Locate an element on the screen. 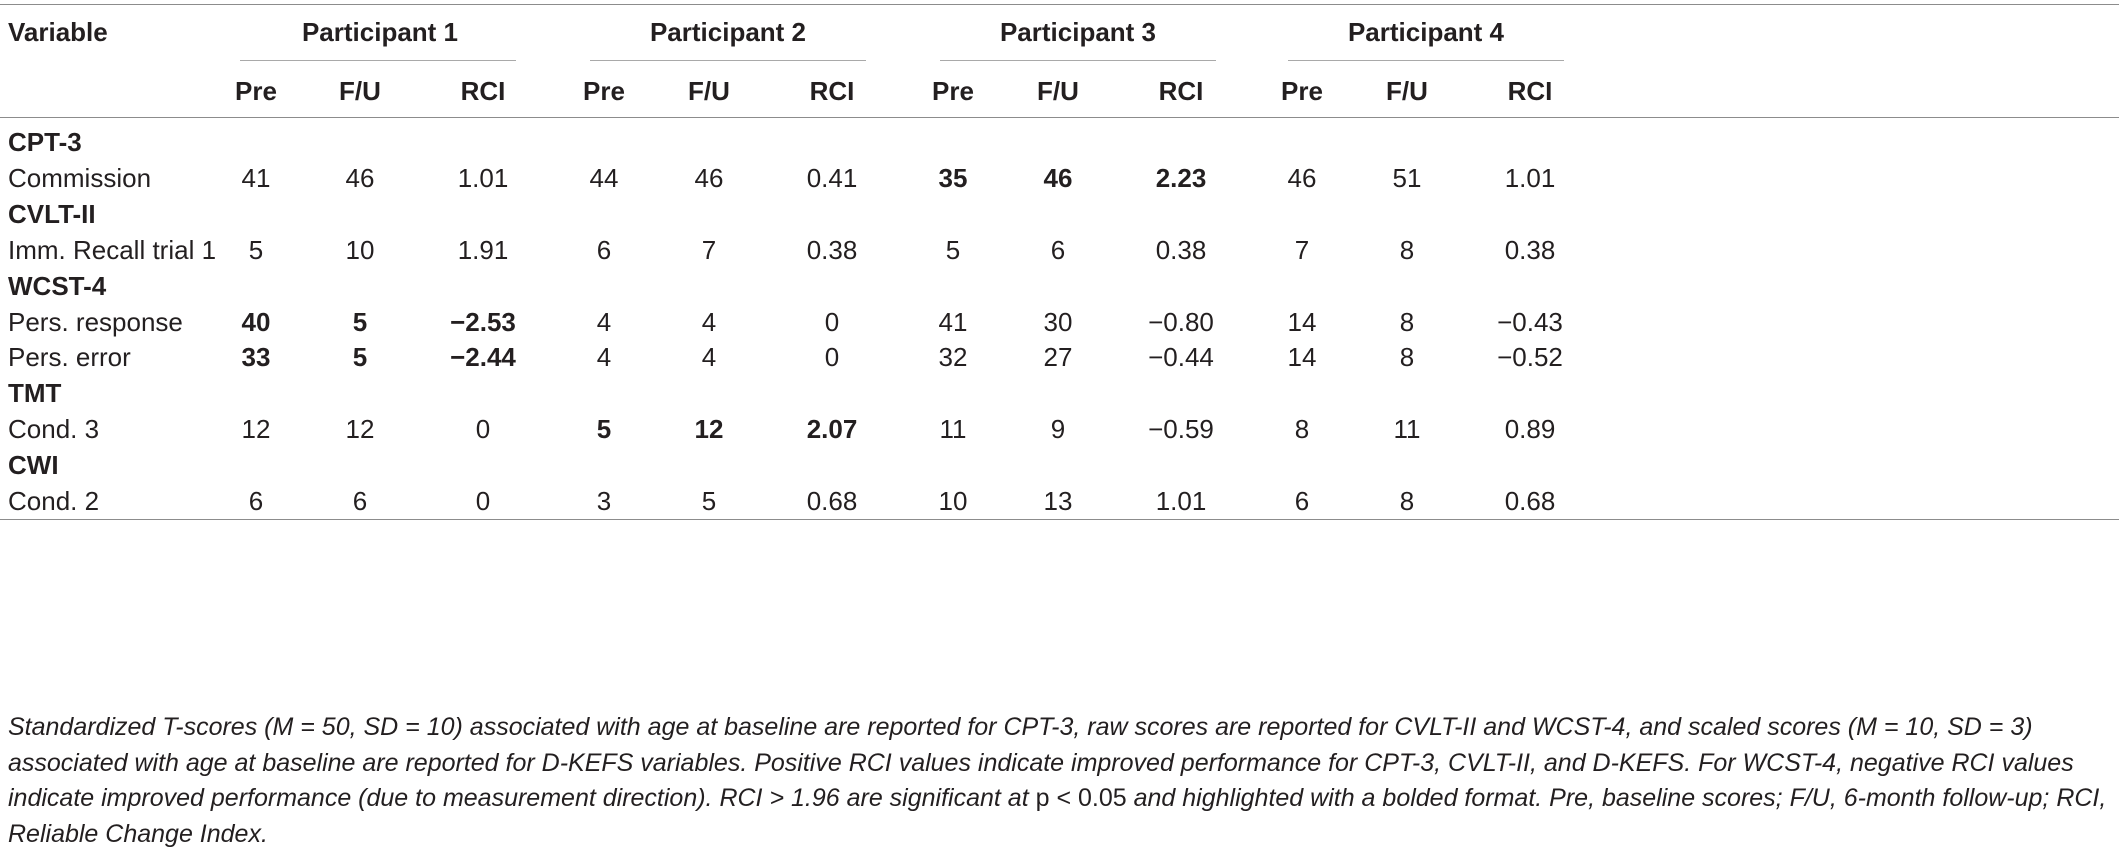 The image size is (2119, 863). cell-p3-fu: 9 is located at coordinates (1058, 429).